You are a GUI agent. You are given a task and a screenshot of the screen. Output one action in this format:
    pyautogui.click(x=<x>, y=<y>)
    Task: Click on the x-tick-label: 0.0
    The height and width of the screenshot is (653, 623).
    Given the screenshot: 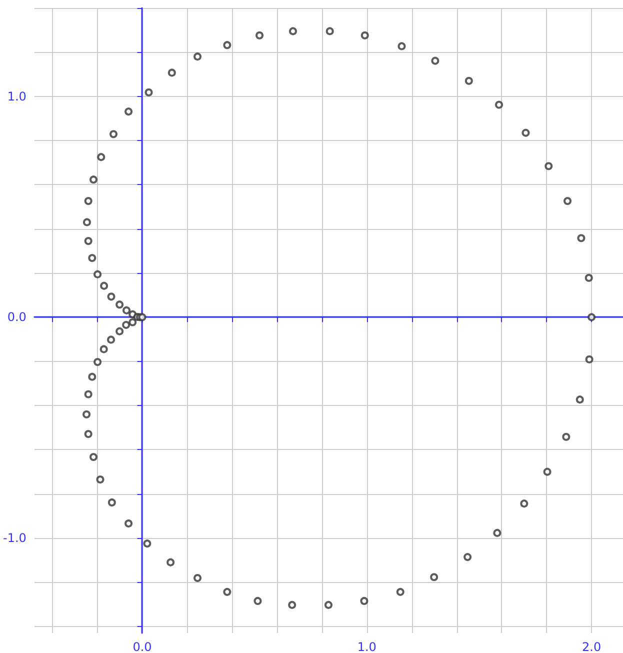 What is the action you would take?
    pyautogui.click(x=142, y=646)
    